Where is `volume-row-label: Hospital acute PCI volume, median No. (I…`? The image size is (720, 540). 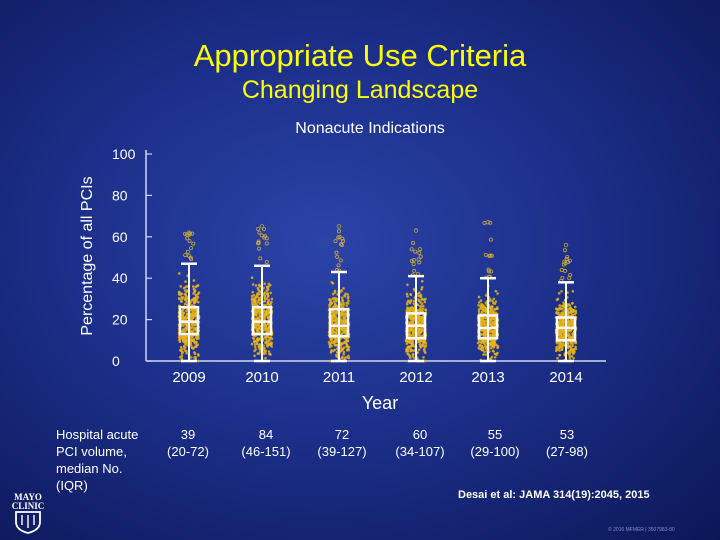
volume-row-label: Hospital acute PCI volume, median No. (I… is located at coordinates (111, 460).